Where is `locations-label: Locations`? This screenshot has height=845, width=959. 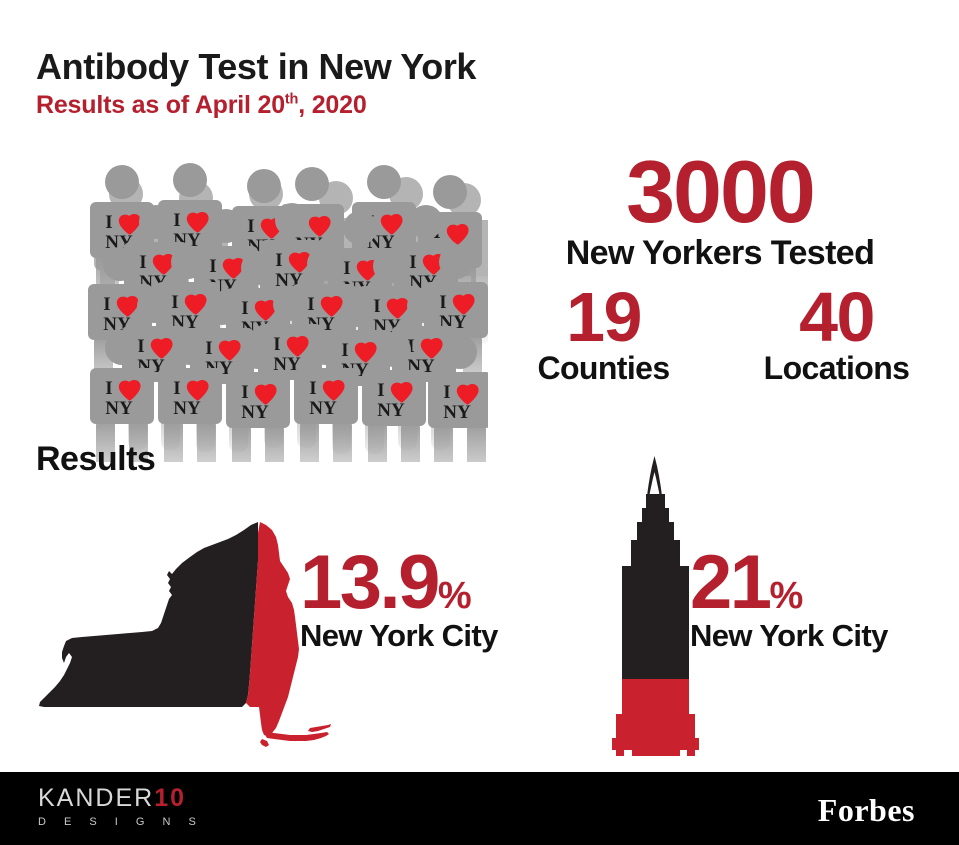
locations-label: Locations is located at coordinates (836, 367).